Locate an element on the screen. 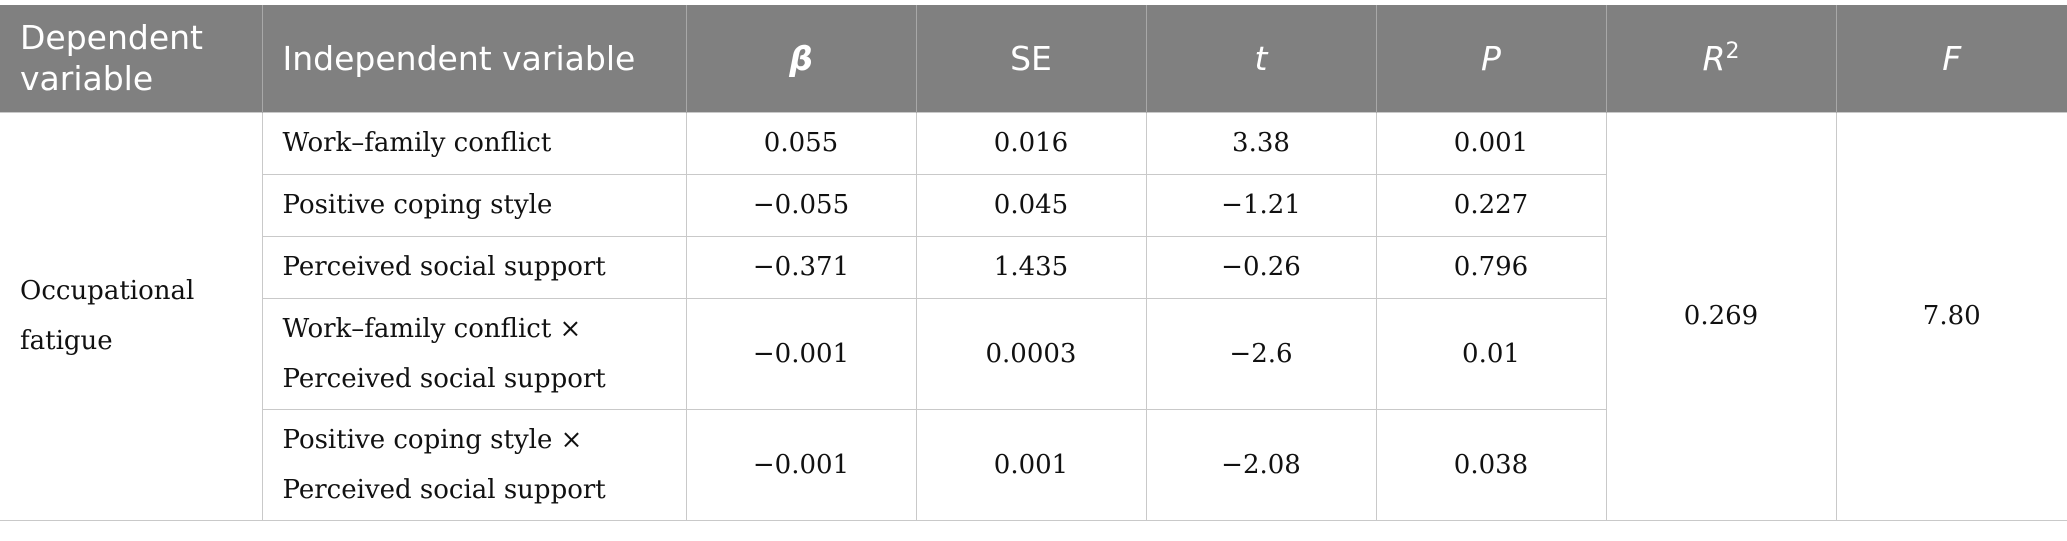 The image size is (2067, 541). dependent-variable-cell: Occupational fatigue is located at coordinates (131, 316).